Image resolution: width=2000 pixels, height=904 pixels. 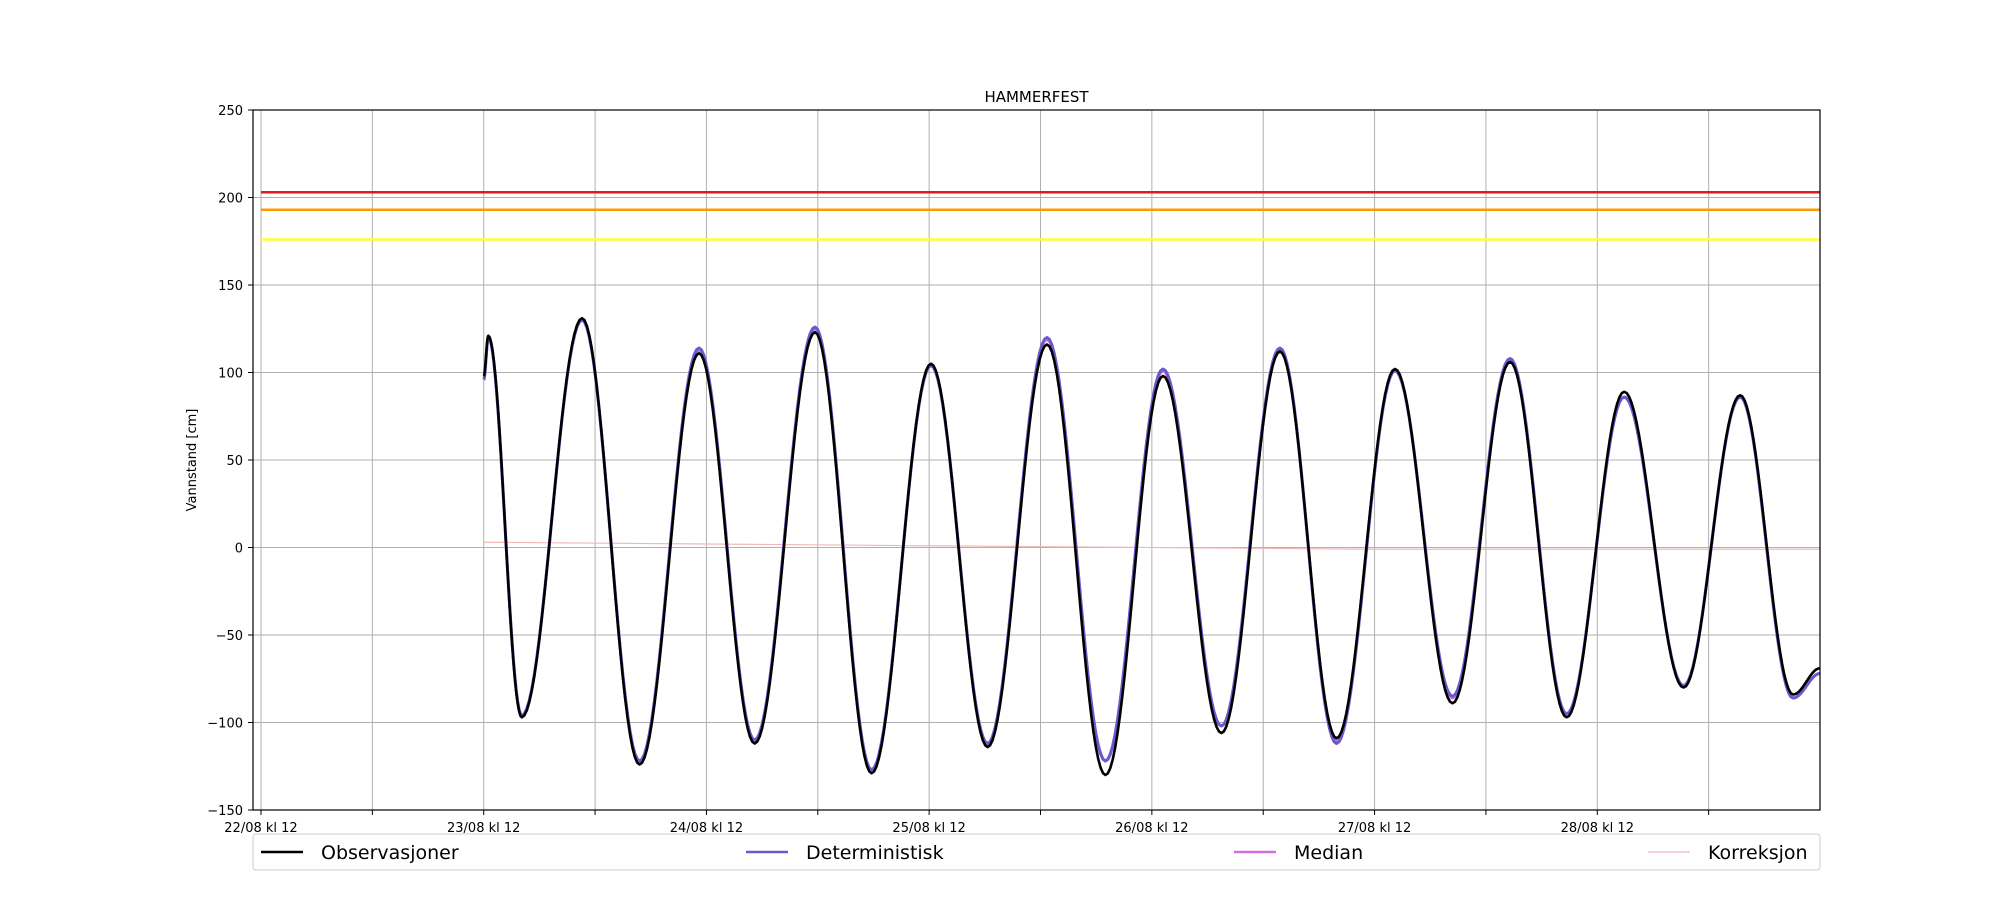 I want to click on y-tick-label: 100, so click(x=230, y=374).